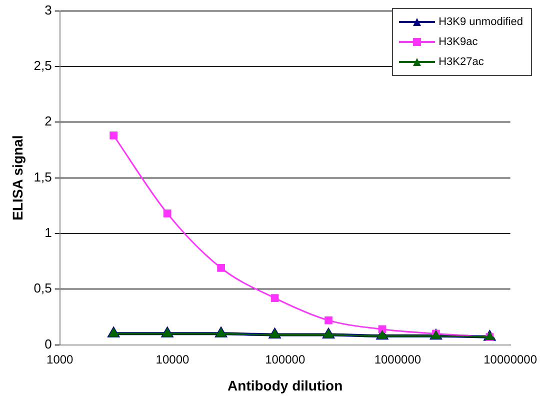  I want to click on y-tick-label: 3, so click(48, 10).